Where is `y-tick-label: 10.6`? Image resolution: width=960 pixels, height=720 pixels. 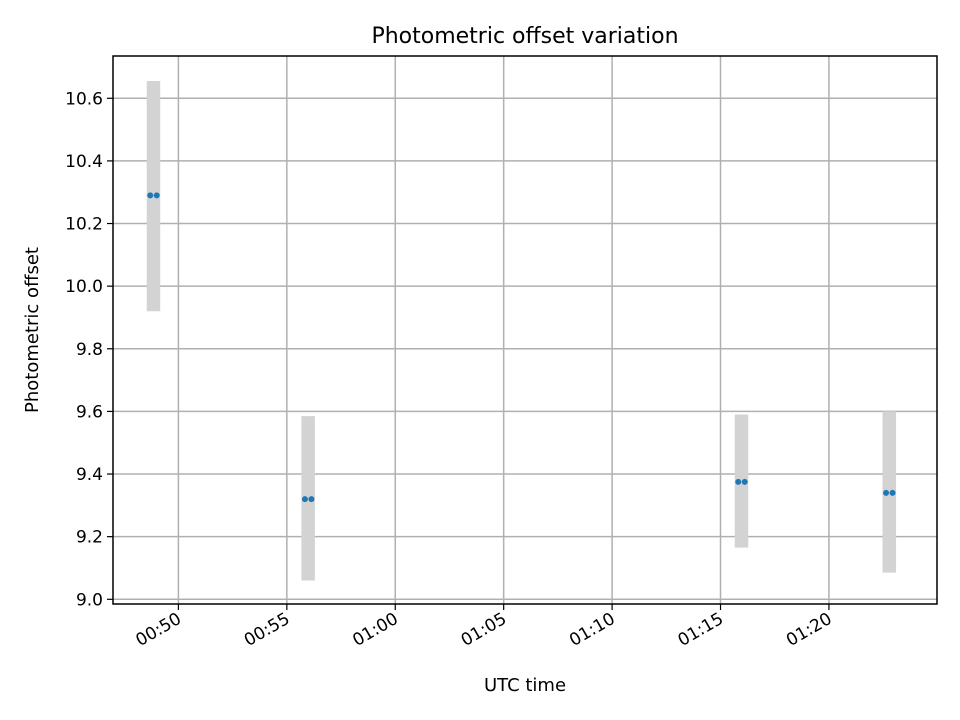
y-tick-label: 10.6 is located at coordinates (84, 99).